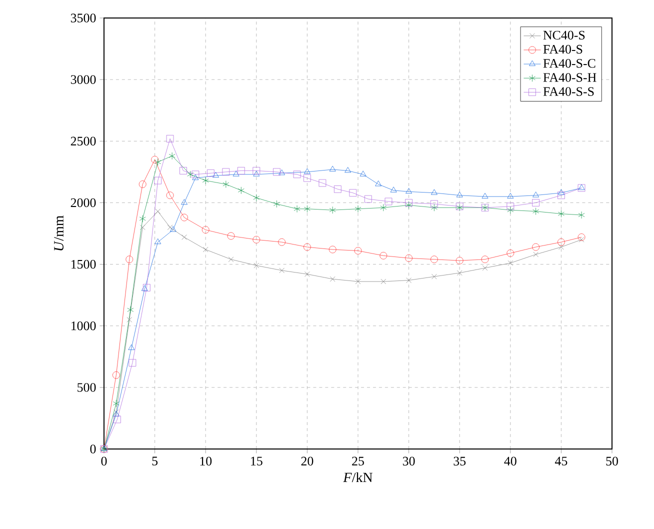  What do you see at coordinates (510, 461) in the screenshot?
I see `x-tick-label: 40` at bounding box center [510, 461].